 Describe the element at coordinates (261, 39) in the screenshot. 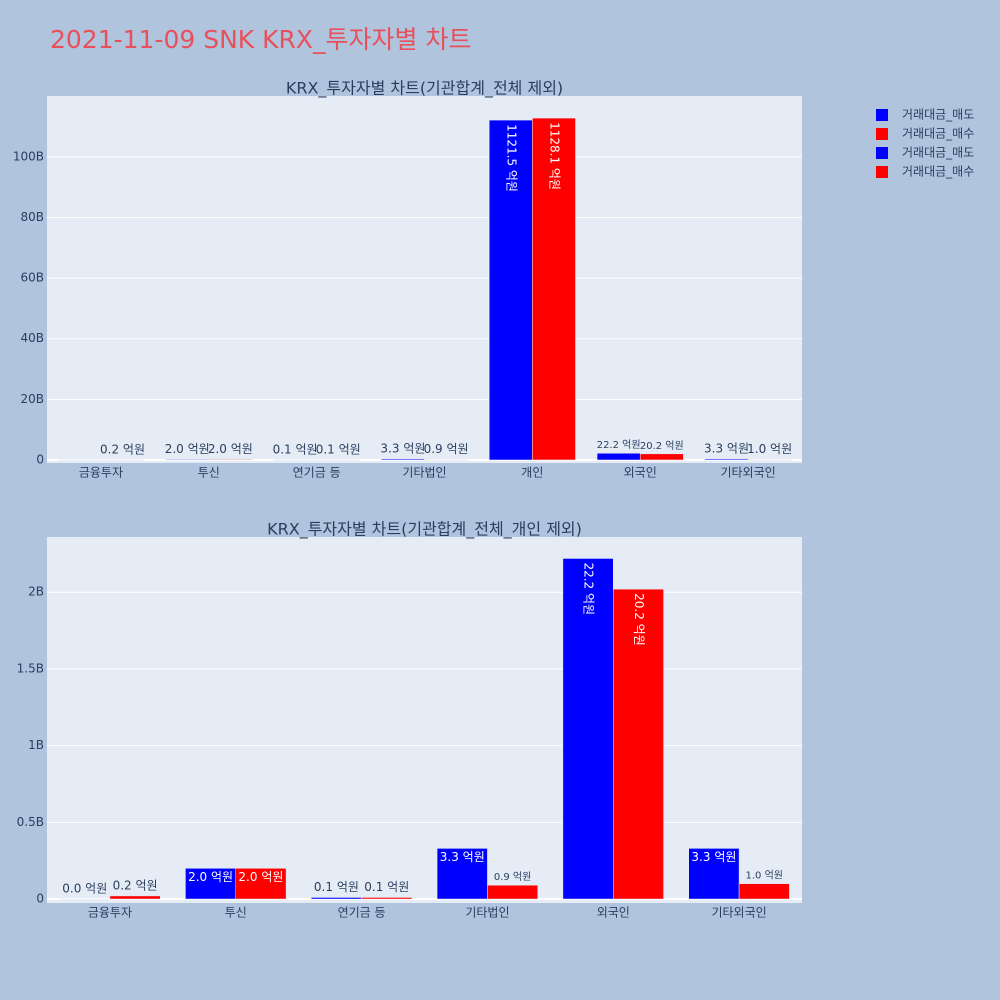

I see `page-title: 2021-11-09 SNK KRX_투자자별 차트` at that location.